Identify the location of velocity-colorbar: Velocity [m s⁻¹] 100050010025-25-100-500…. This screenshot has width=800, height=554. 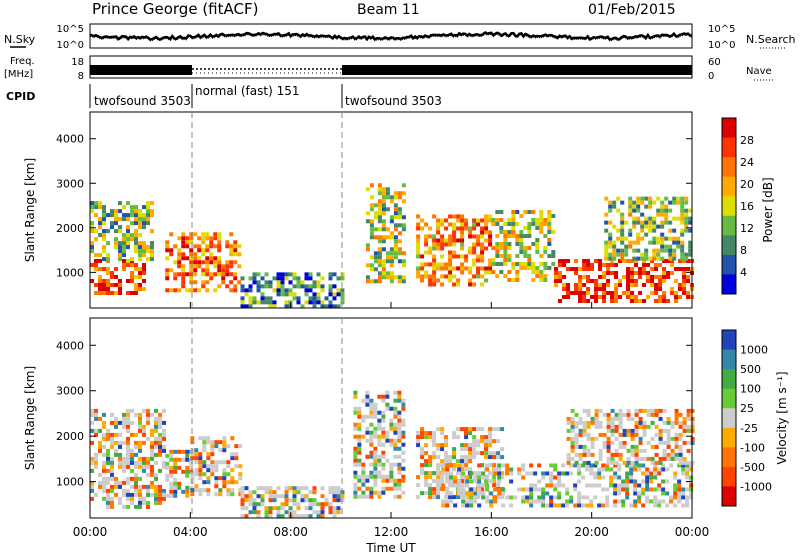
(755, 418).